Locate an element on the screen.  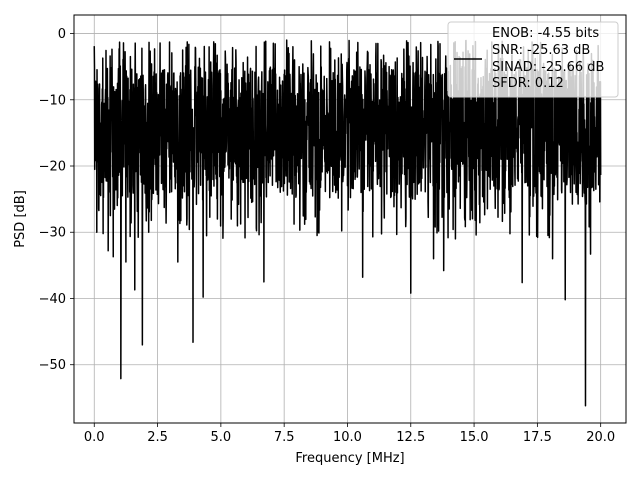
legend-snr: SNR: -25.63 dB is located at coordinates (541, 50).